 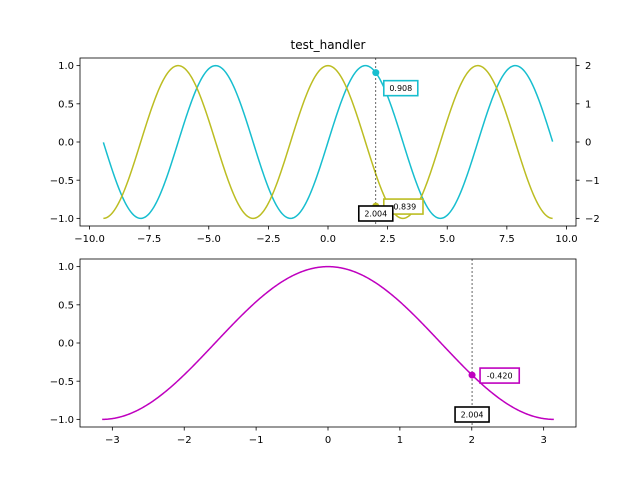 I want to click on y2-tick-label: 2, so click(x=588, y=66).